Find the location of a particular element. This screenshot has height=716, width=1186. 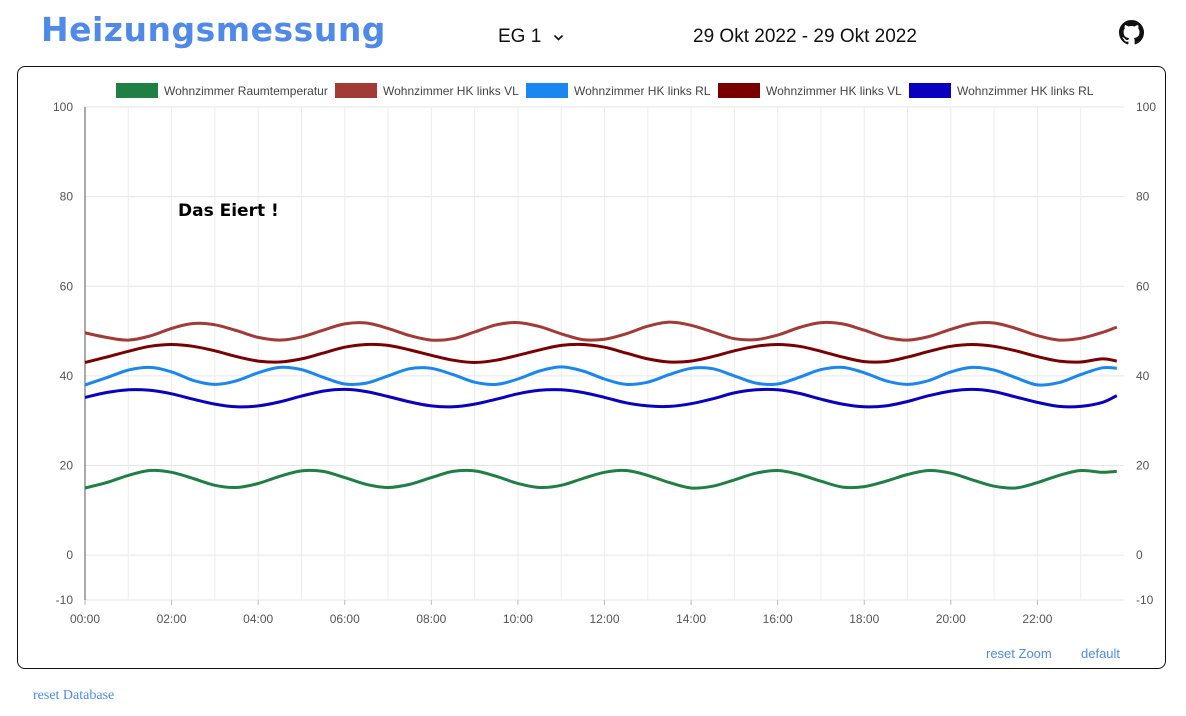

y-tick-label-left: 80 is located at coordinates (67, 197).